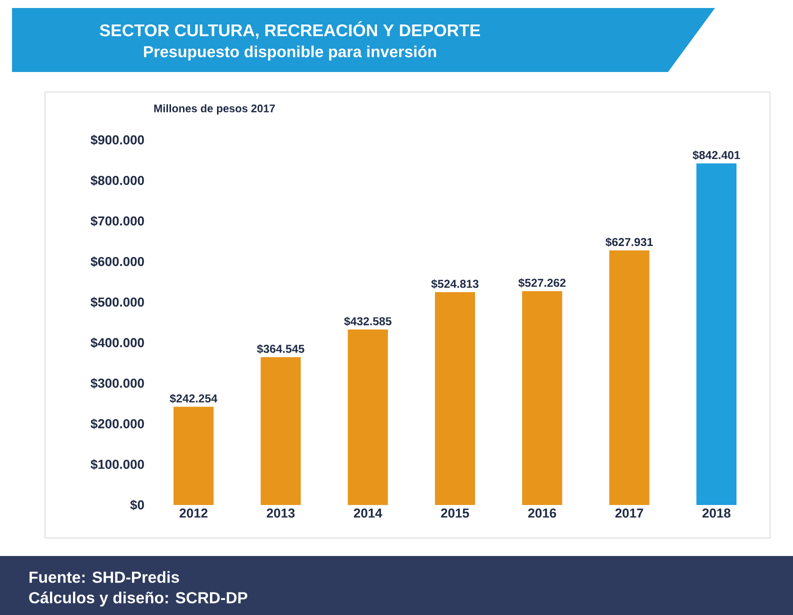 The image size is (793, 615). Describe the element at coordinates (280, 513) in the screenshot. I see `x-tick-label: 2013` at that location.